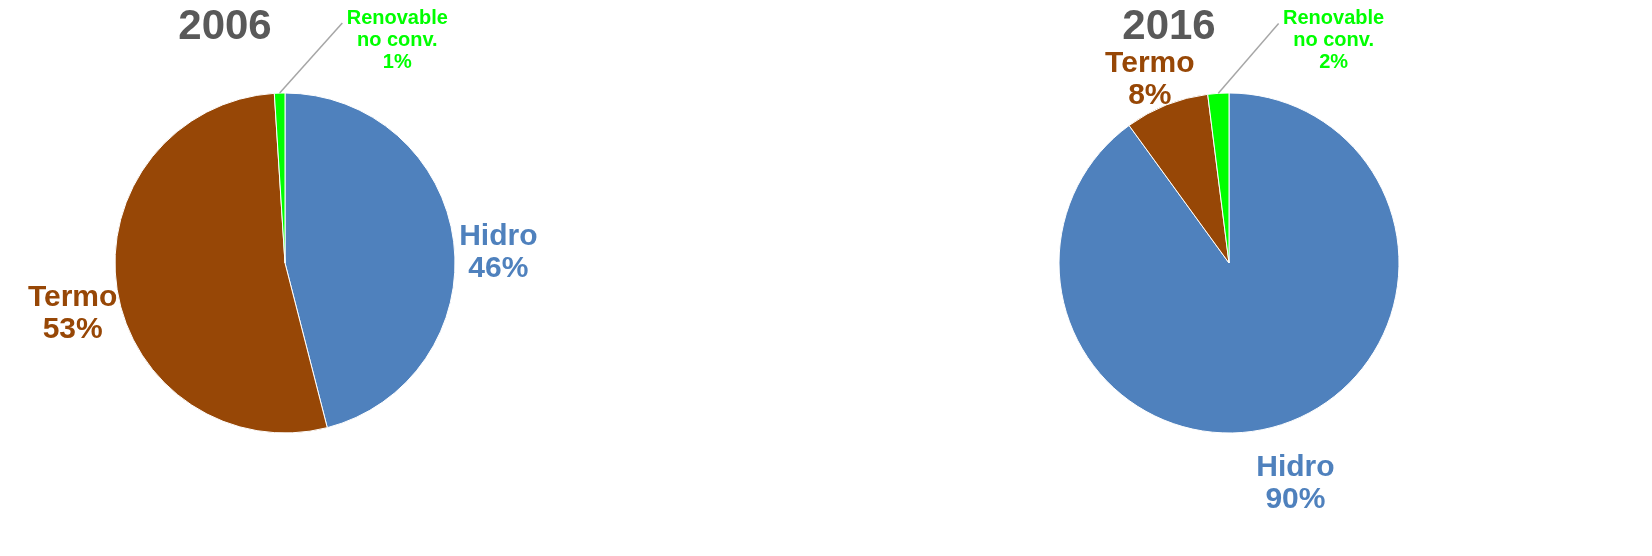 The image size is (1652, 556). Describe the element at coordinates (397, 61) in the screenshot. I see `data-label: 1%` at that location.